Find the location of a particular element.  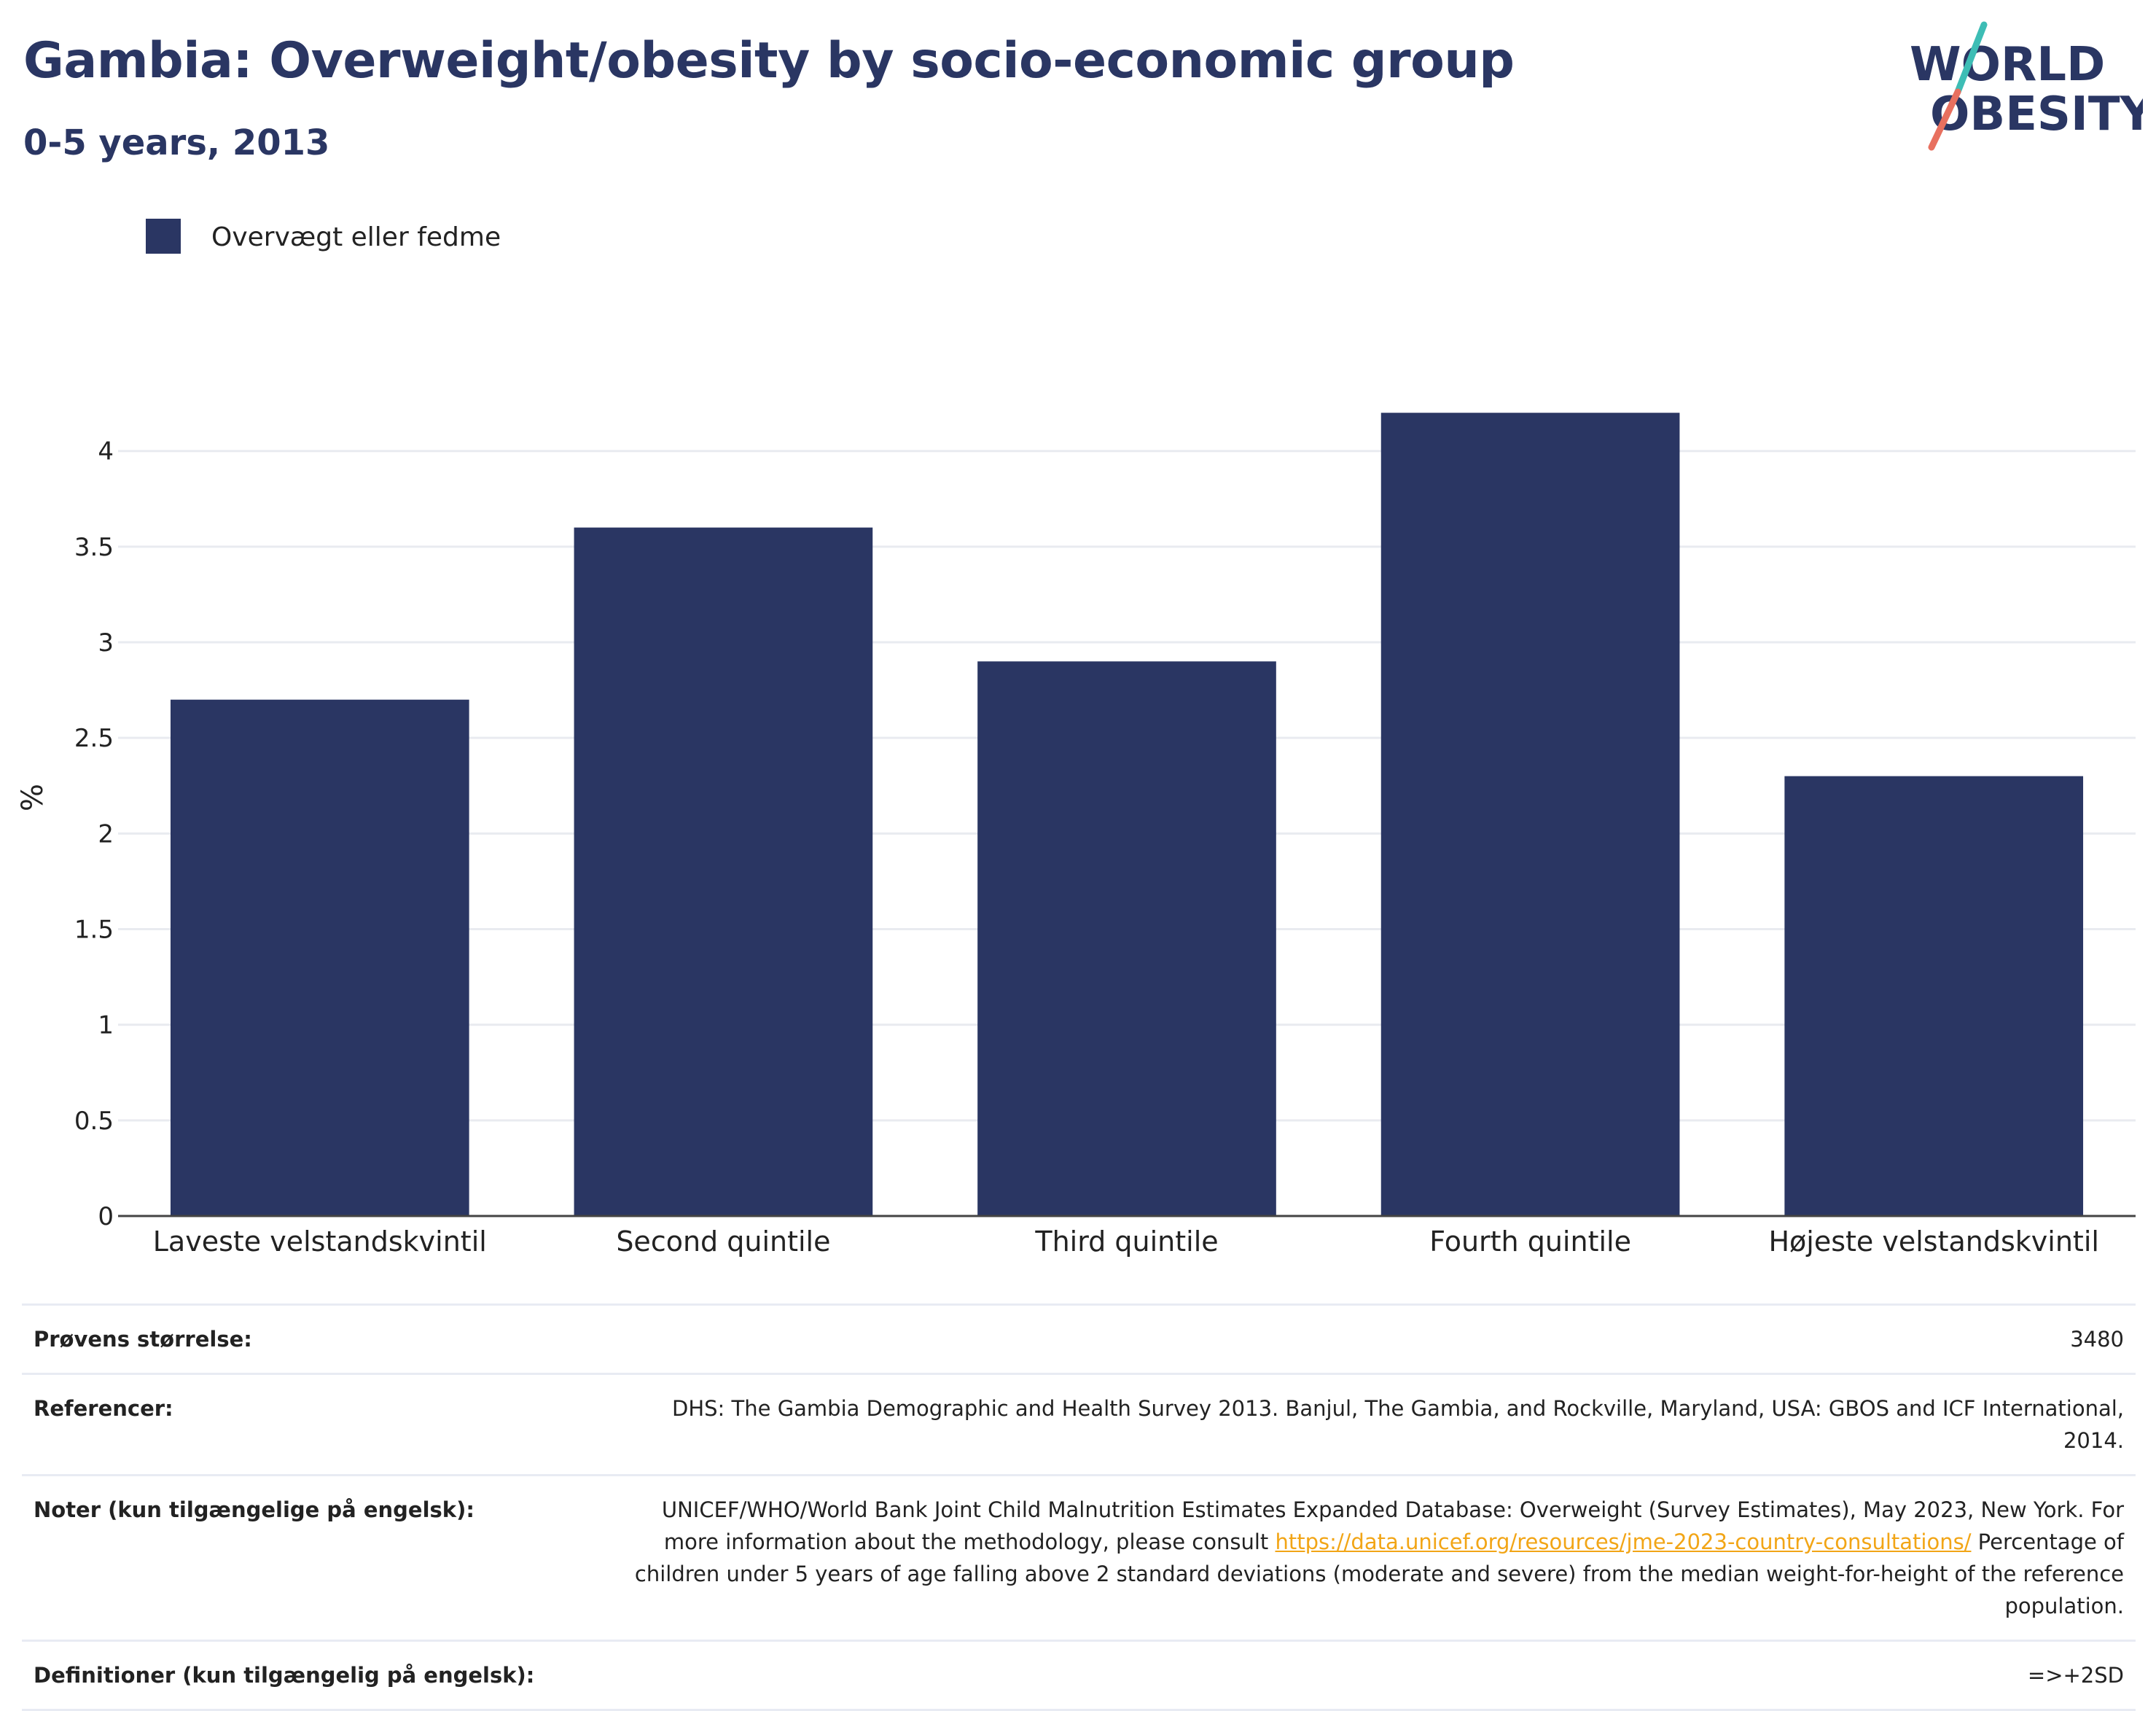

legend-label: Overvægt eller fedme is located at coordinates (356, 237).